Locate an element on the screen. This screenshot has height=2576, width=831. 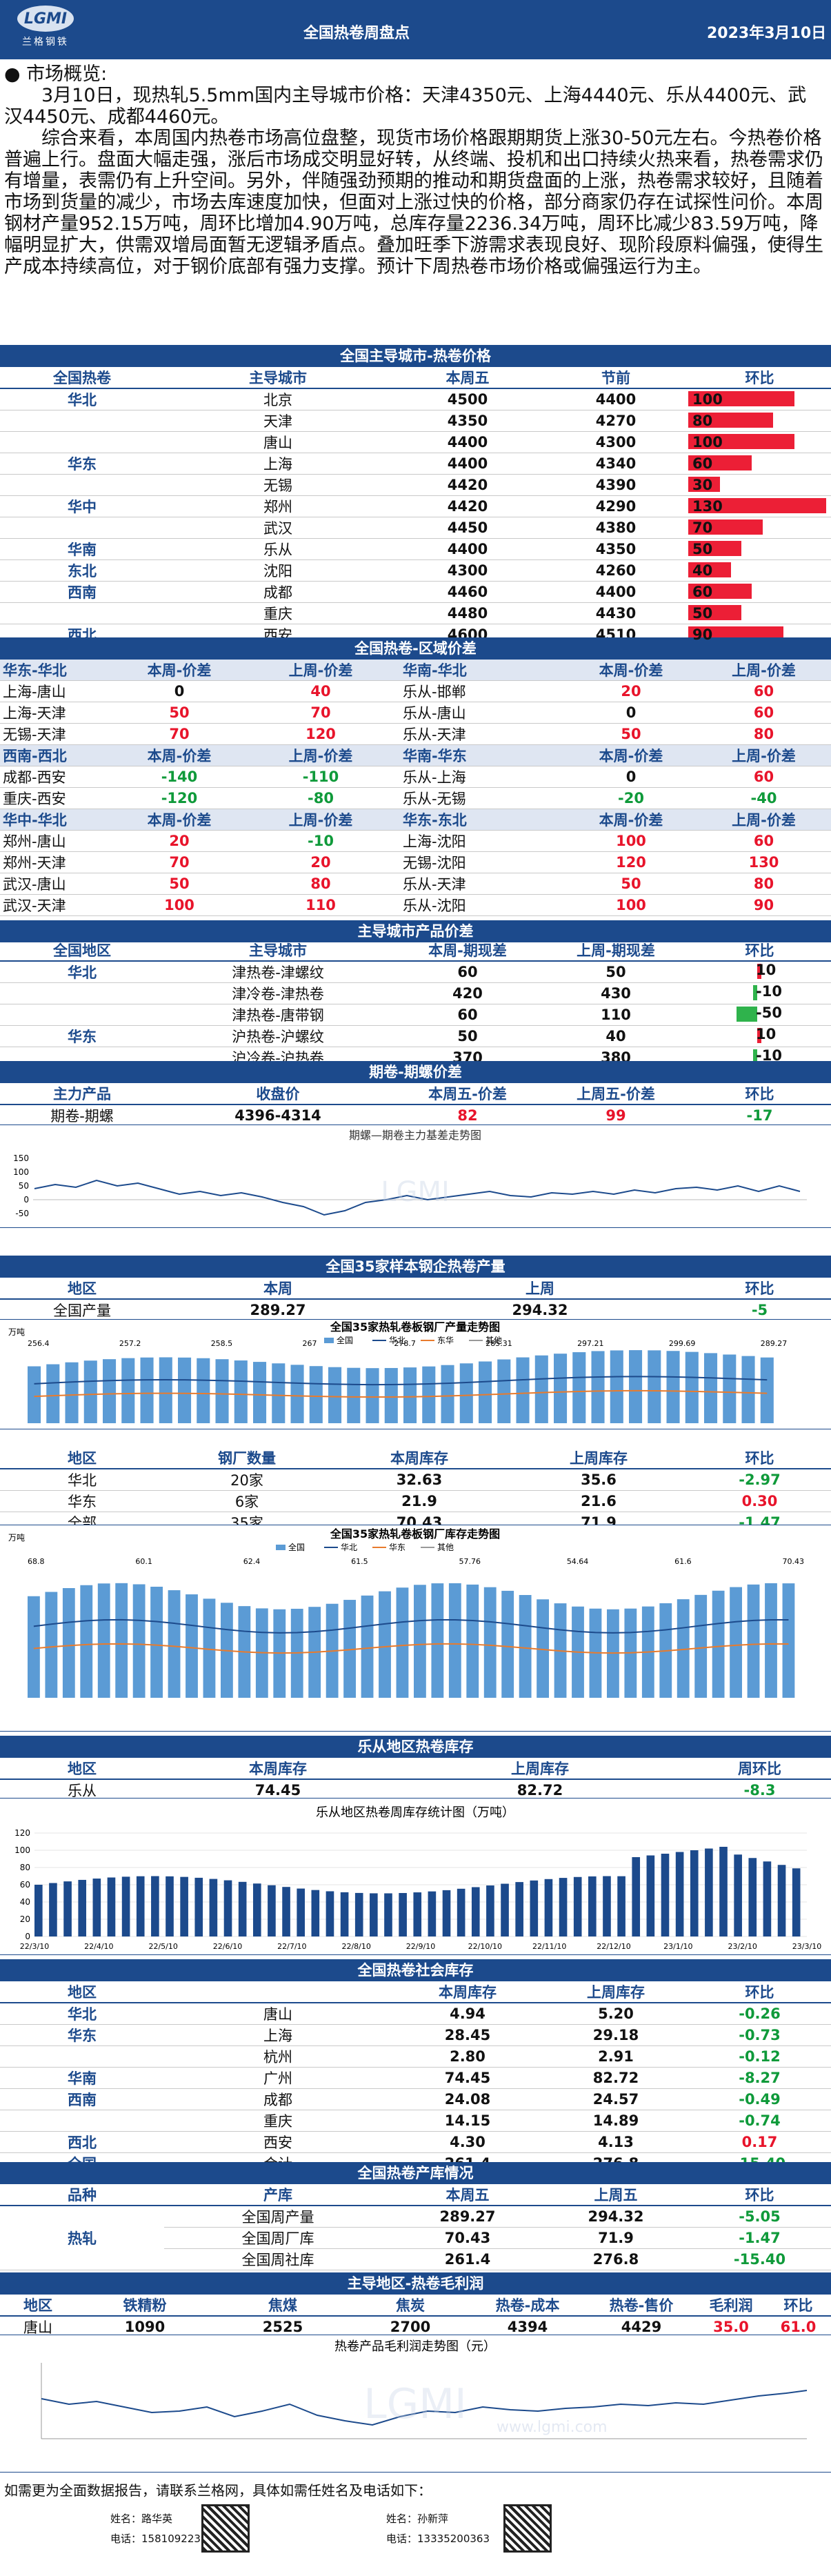
y-tick: 120 is located at coordinates (22, 1833).